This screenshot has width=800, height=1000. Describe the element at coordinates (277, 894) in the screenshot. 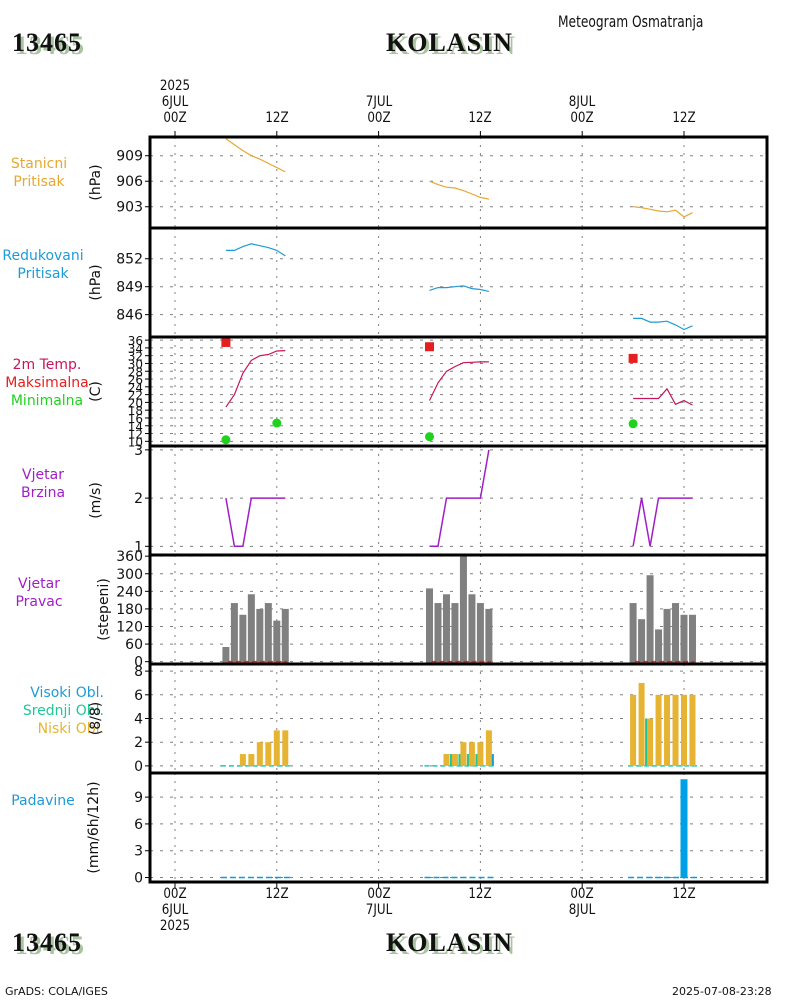

I see `bottom-hour-label: 12Z` at that location.